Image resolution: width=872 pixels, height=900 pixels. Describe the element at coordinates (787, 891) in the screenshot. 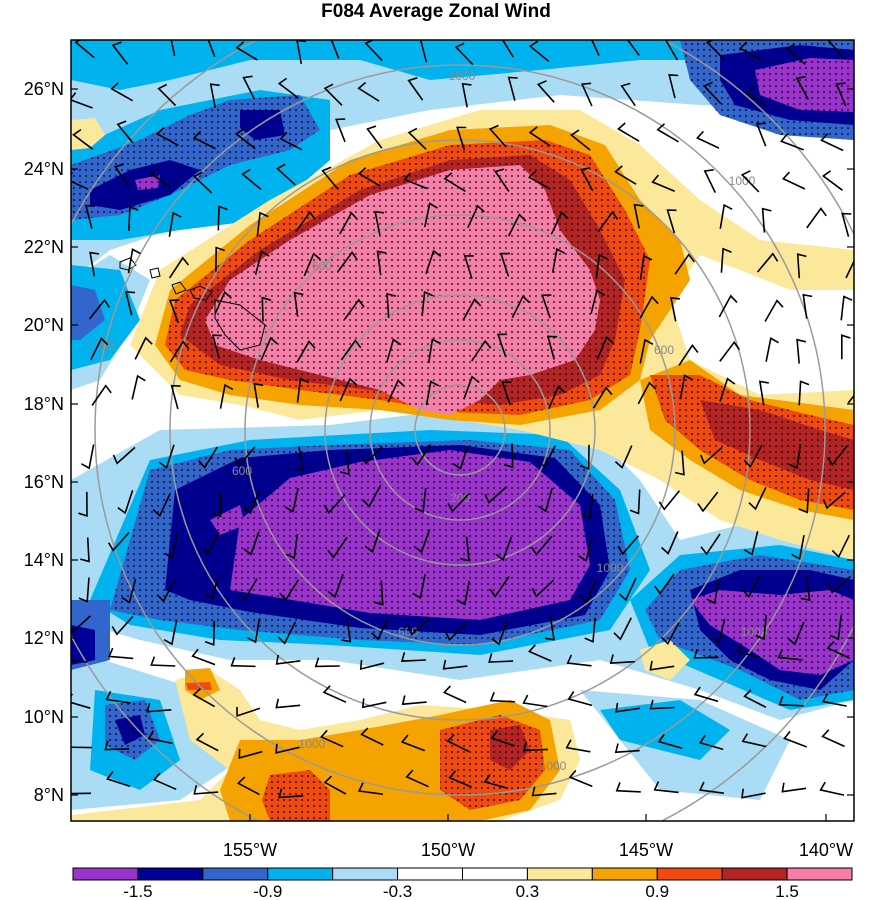

I see `colorbar-label: 1.5` at that location.